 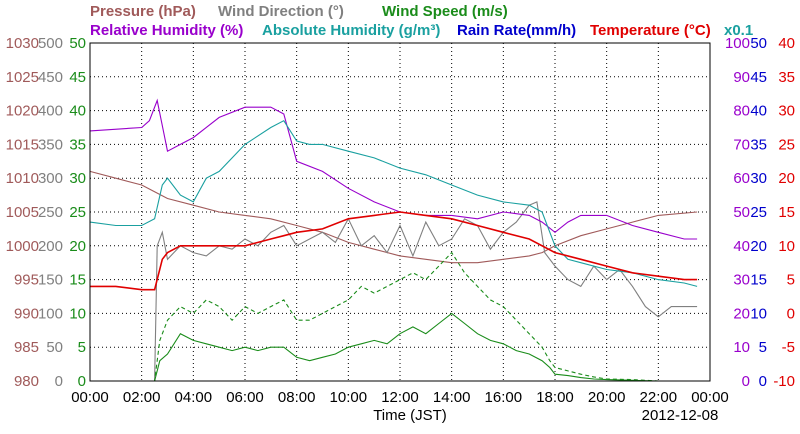 What do you see at coordinates (77, 43) in the screenshot?
I see `y-tick-label-wind_speed: 50` at bounding box center [77, 43].